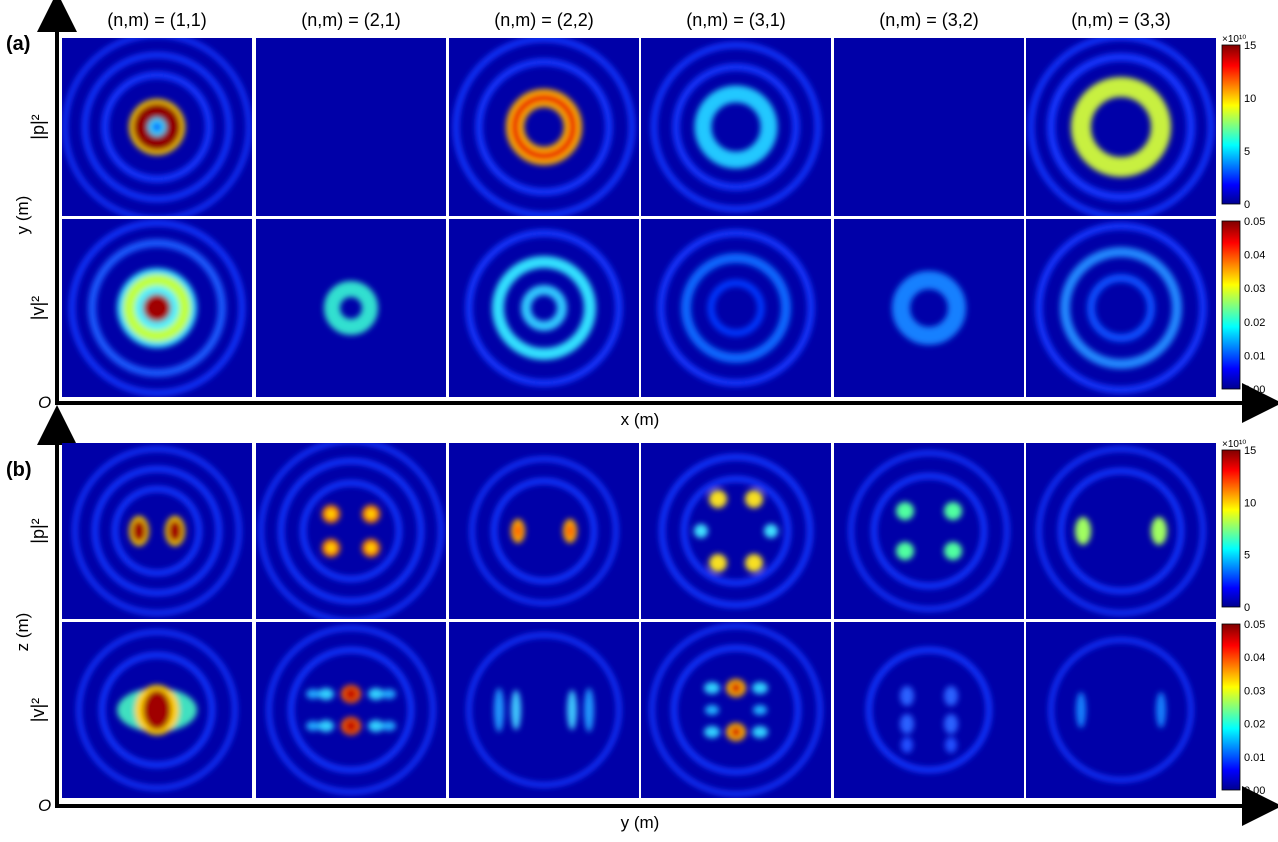  Describe the element at coordinates (1231, 707) in the screenshot. I see `colorbar` at that location.